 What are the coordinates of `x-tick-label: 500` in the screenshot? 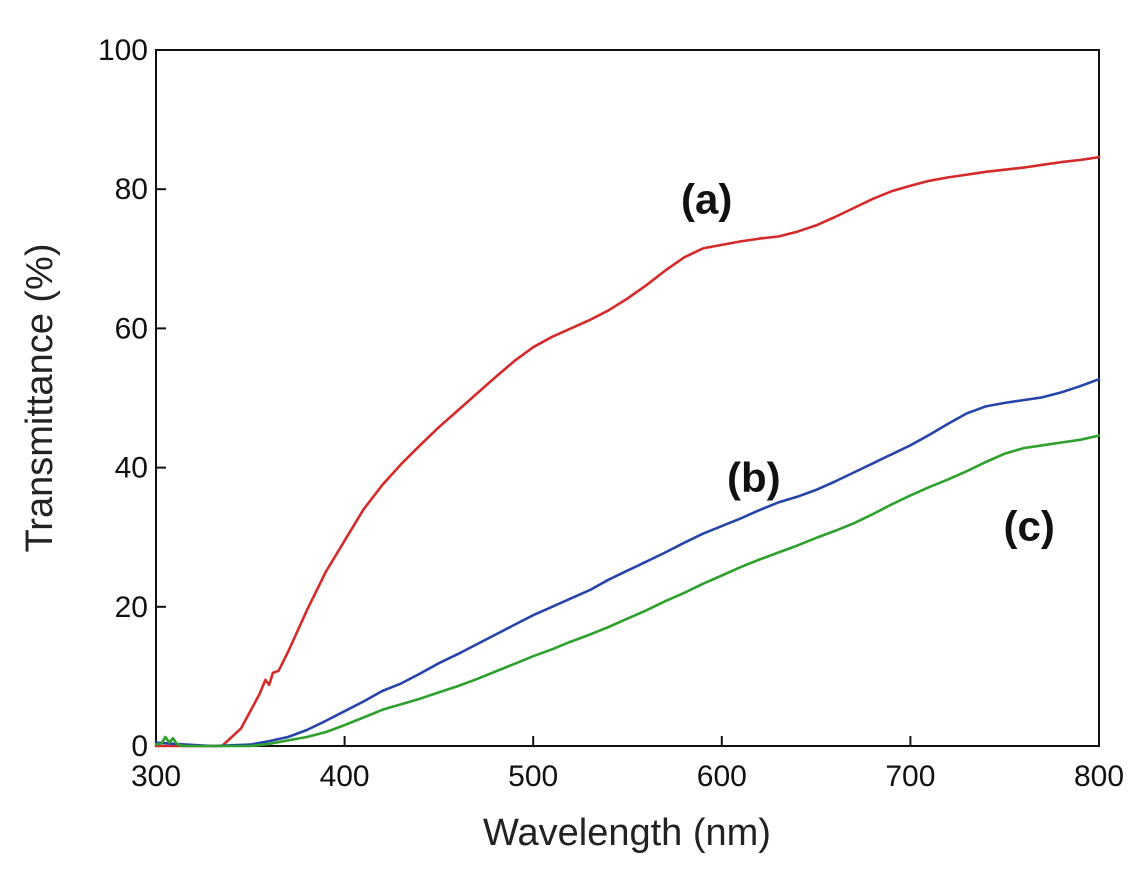 It's located at (533, 776).